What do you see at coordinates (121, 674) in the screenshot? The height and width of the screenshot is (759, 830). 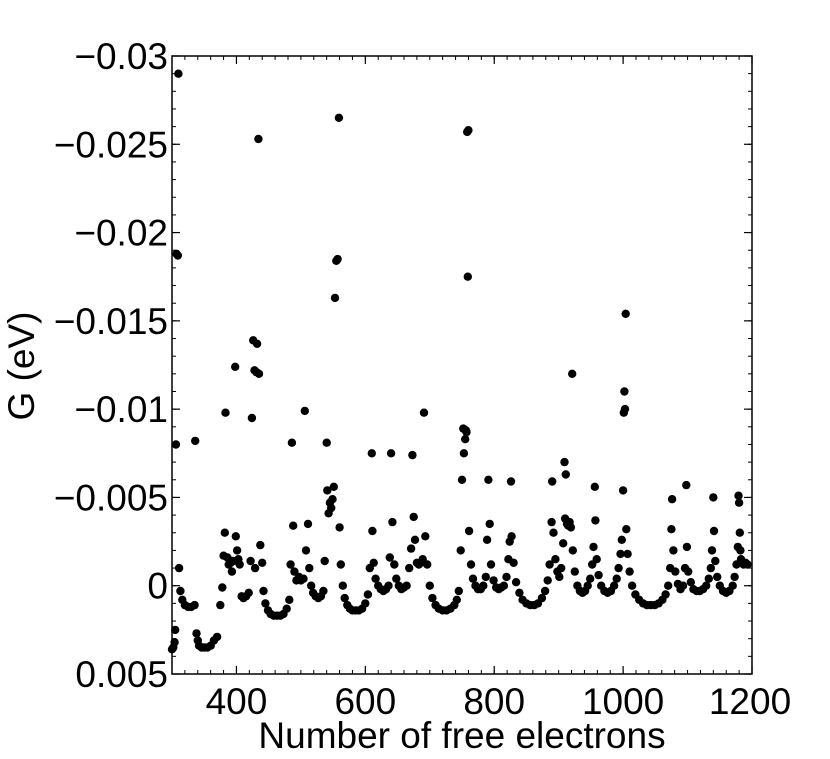 I see `y-tick-label: 0.005` at bounding box center [121, 674].